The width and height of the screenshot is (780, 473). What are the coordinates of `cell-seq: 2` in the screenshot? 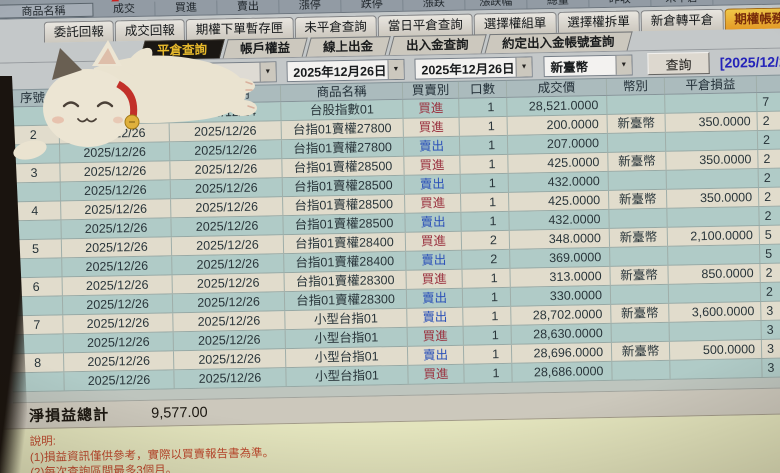 It's located at (33, 135).